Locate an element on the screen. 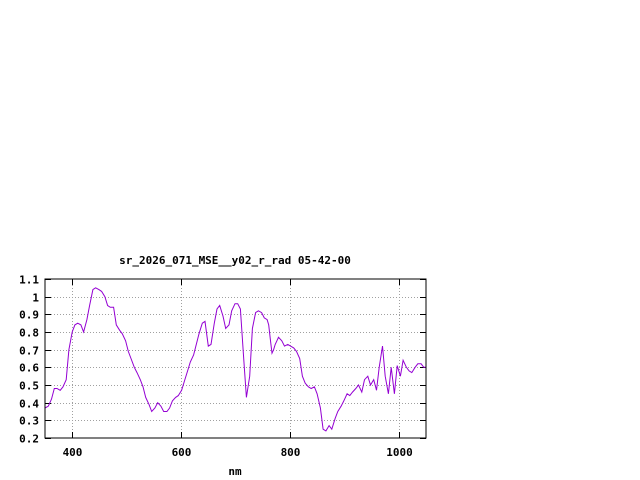 This screenshot has height=480, width=640. y-tick-label: 0.2 is located at coordinates (29, 439).